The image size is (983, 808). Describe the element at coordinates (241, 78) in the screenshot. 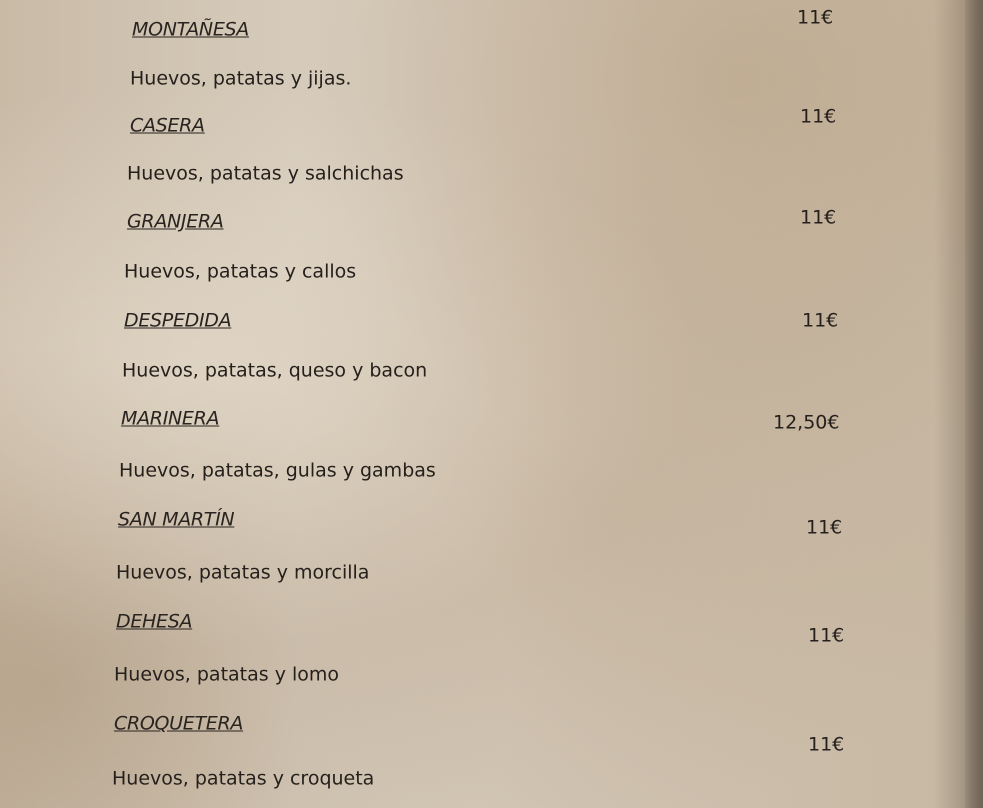

I see `dish-description: Huevos, patatas y jijas.` at that location.